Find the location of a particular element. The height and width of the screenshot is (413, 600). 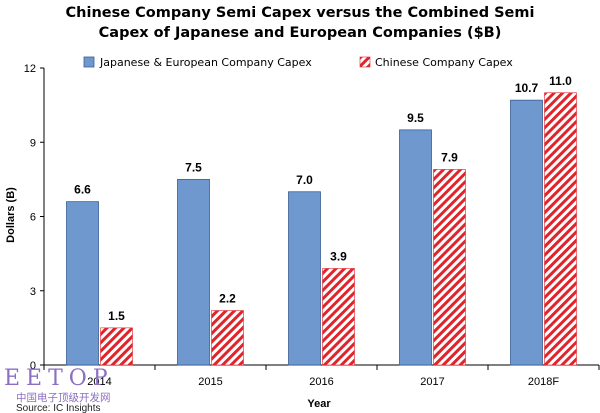

data-label: 7.0 is located at coordinates (304, 180).